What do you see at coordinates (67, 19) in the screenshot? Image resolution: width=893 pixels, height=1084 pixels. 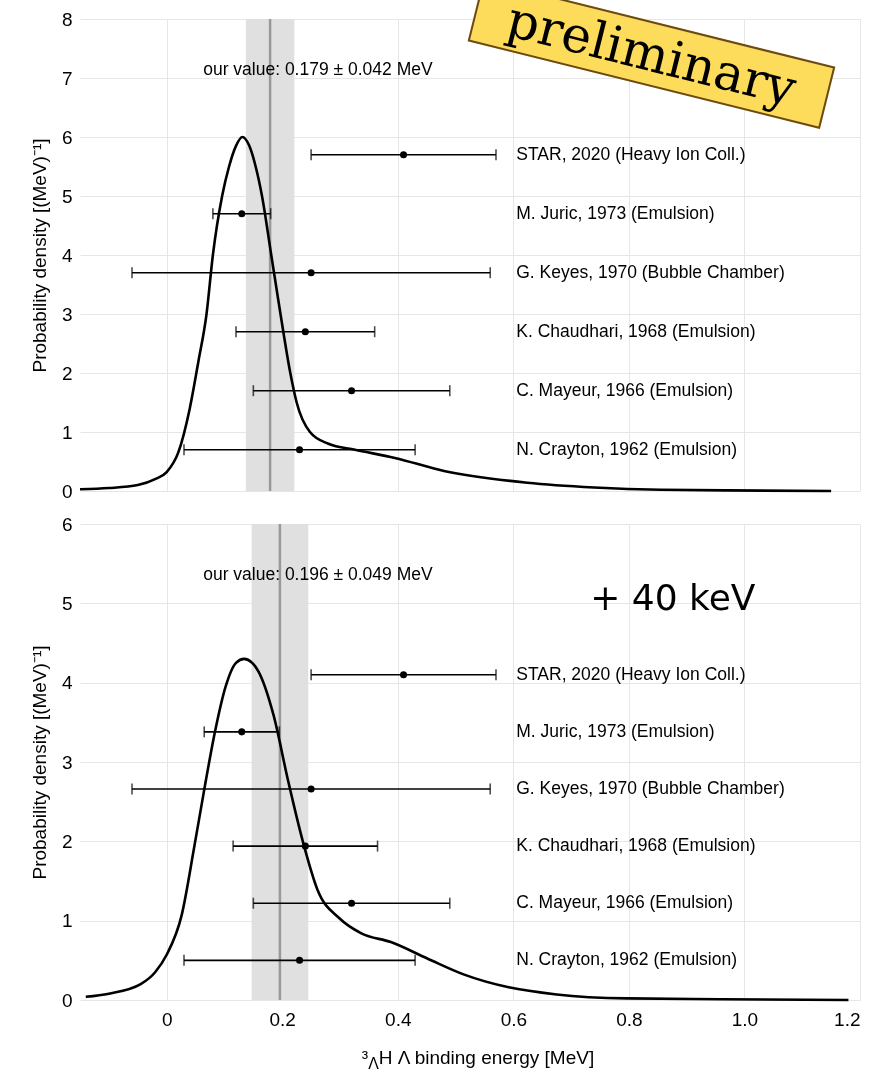 I see `y-tick-label: 8` at bounding box center [67, 19].